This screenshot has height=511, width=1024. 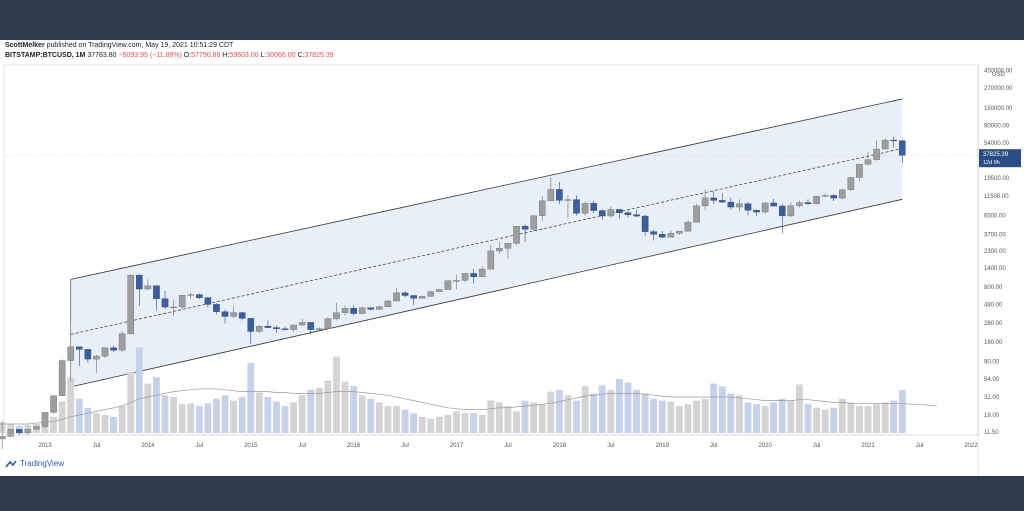 I want to click on y-tick-label: 1400.00, so click(x=995, y=269).